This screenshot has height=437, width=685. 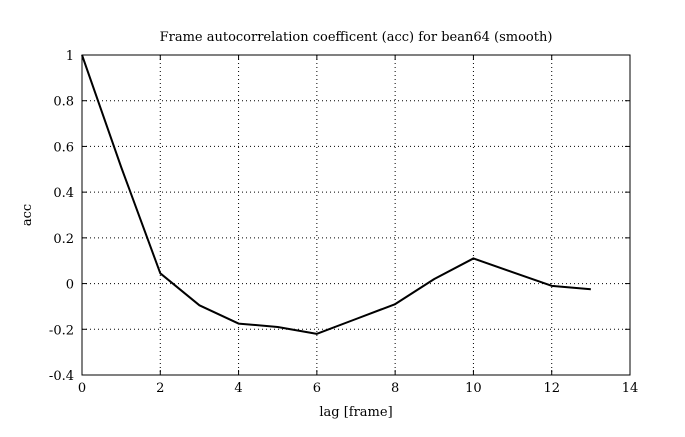 What do you see at coordinates (473, 388) in the screenshot?
I see `x-tick-label: 10` at bounding box center [473, 388].